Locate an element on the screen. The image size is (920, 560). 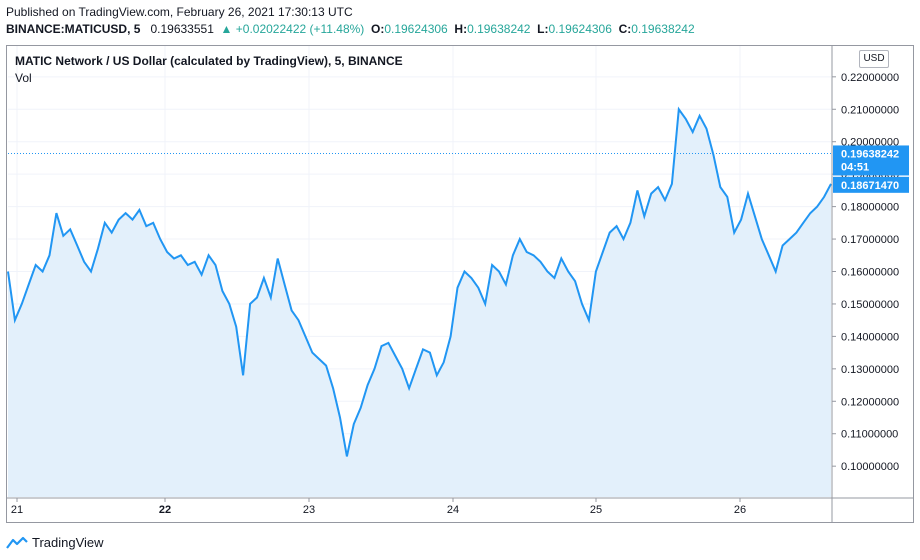
time-axis: 21 22 23 24 25 26 is located at coordinates (378, 507).